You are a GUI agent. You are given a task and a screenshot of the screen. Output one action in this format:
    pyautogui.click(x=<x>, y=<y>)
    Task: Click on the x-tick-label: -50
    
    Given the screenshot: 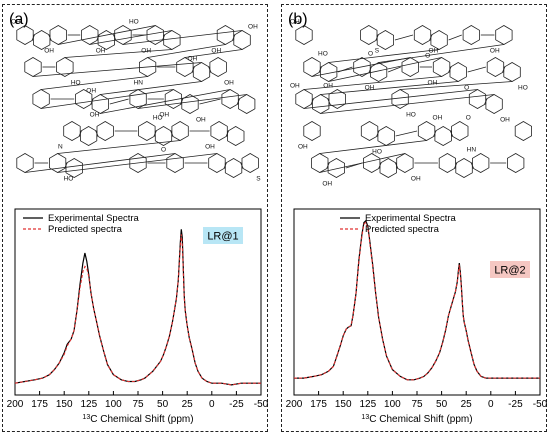 What is the action you would take?
    pyautogui.click(x=261, y=404)
    